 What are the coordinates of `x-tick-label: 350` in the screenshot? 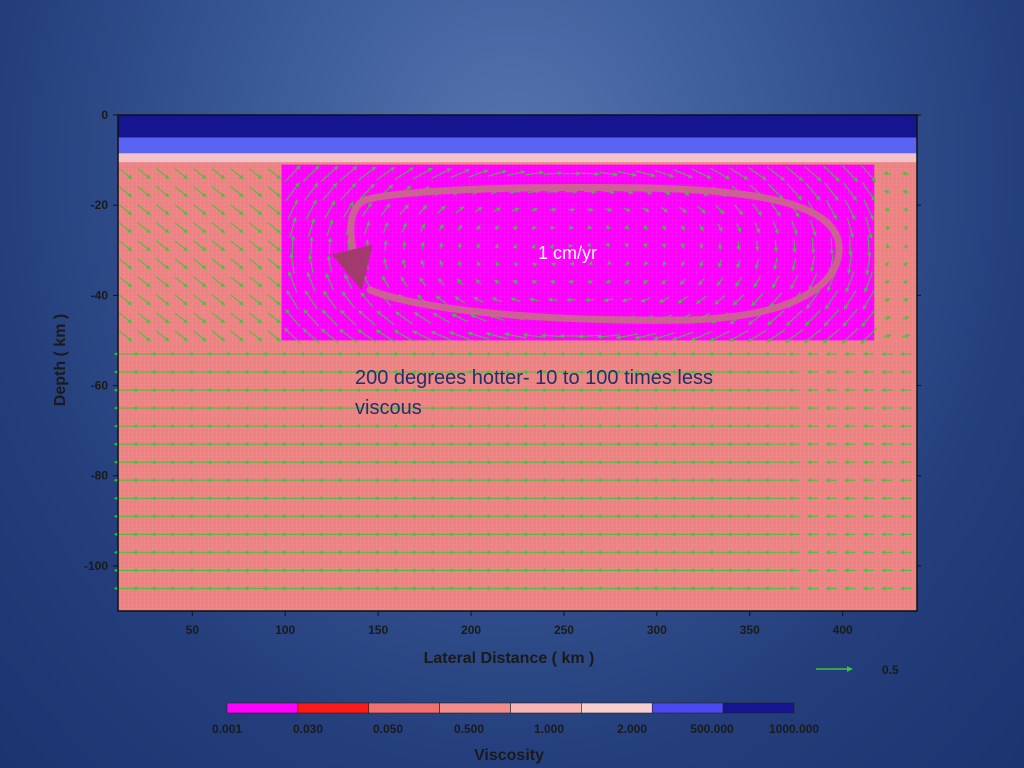 It's located at (750, 630).